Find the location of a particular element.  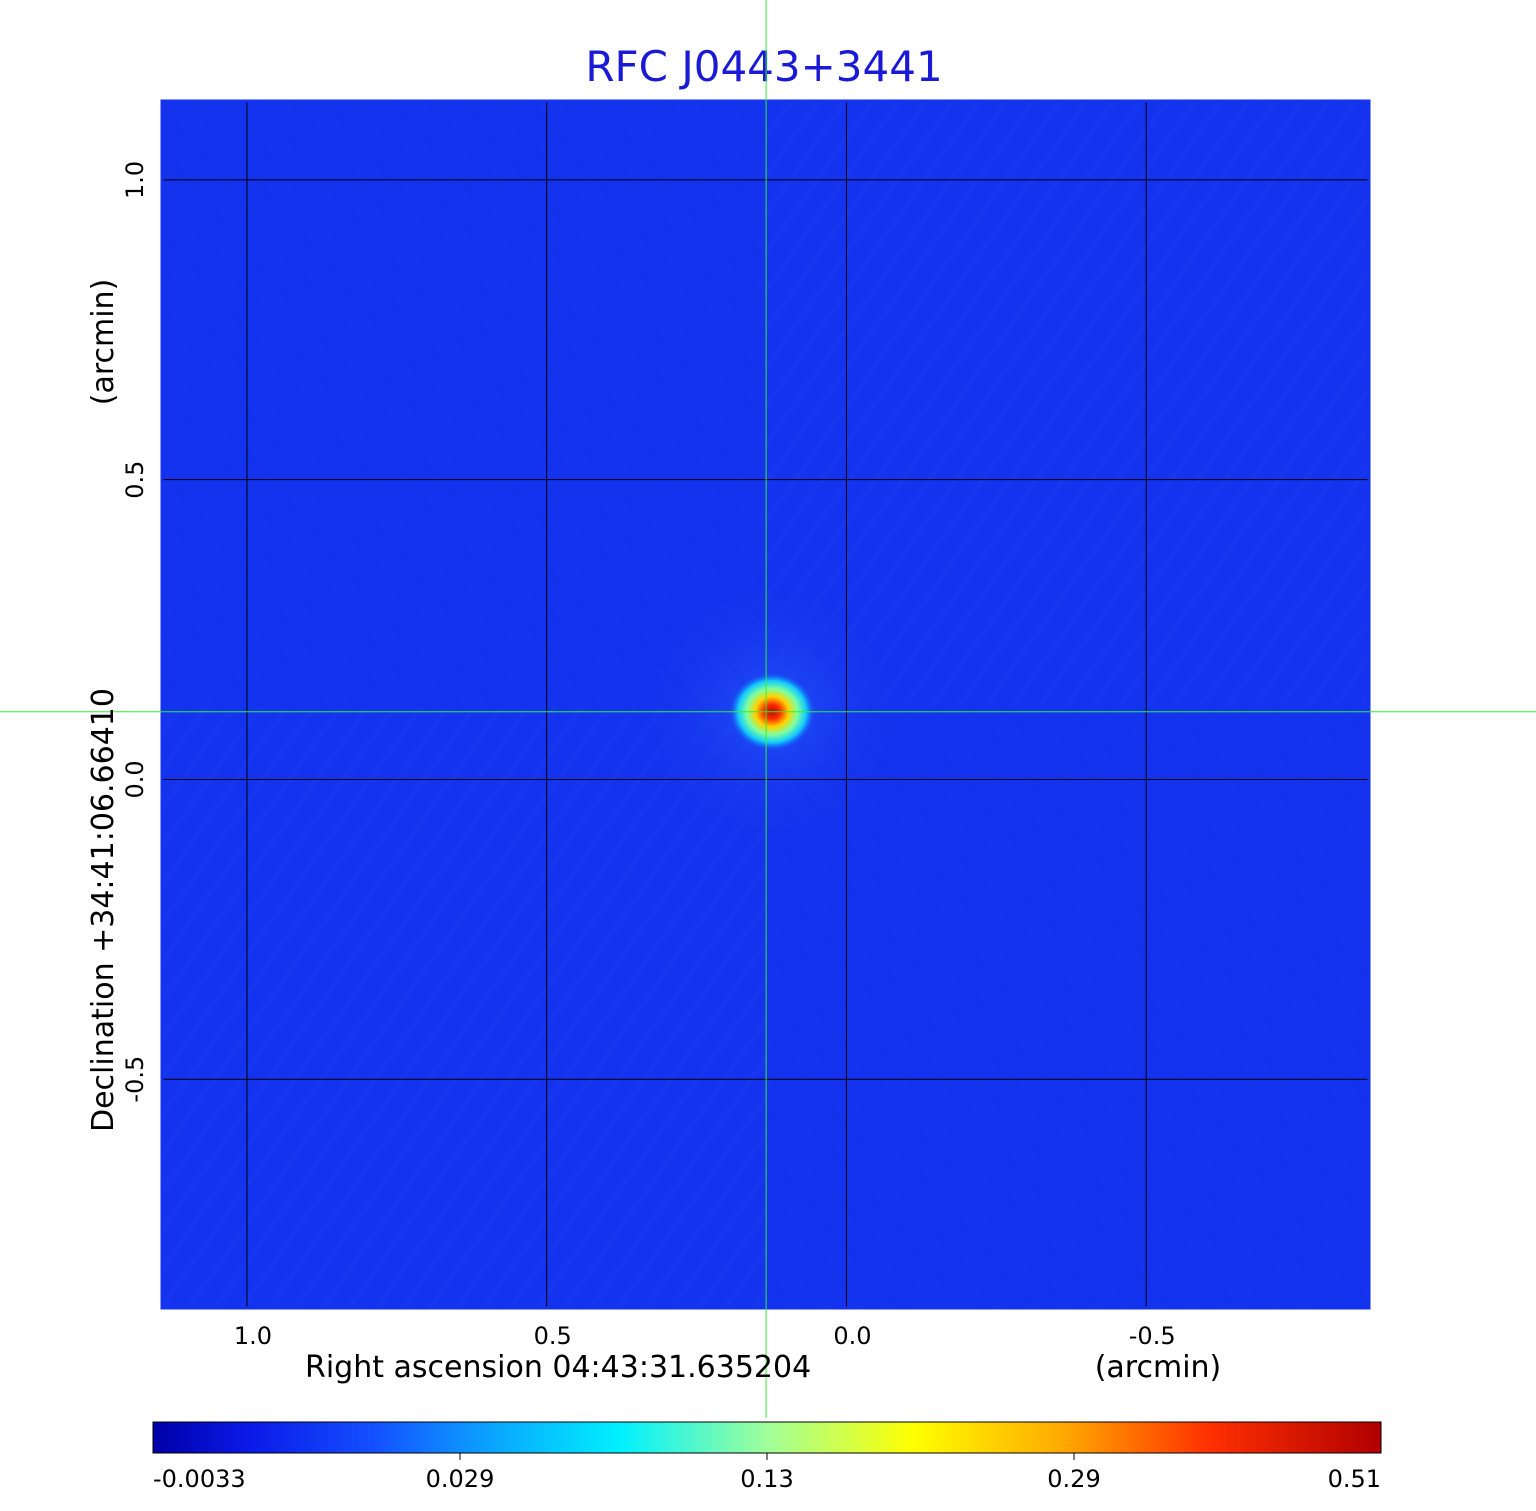

y-tick-label: 0.0 is located at coordinates (135, 779).